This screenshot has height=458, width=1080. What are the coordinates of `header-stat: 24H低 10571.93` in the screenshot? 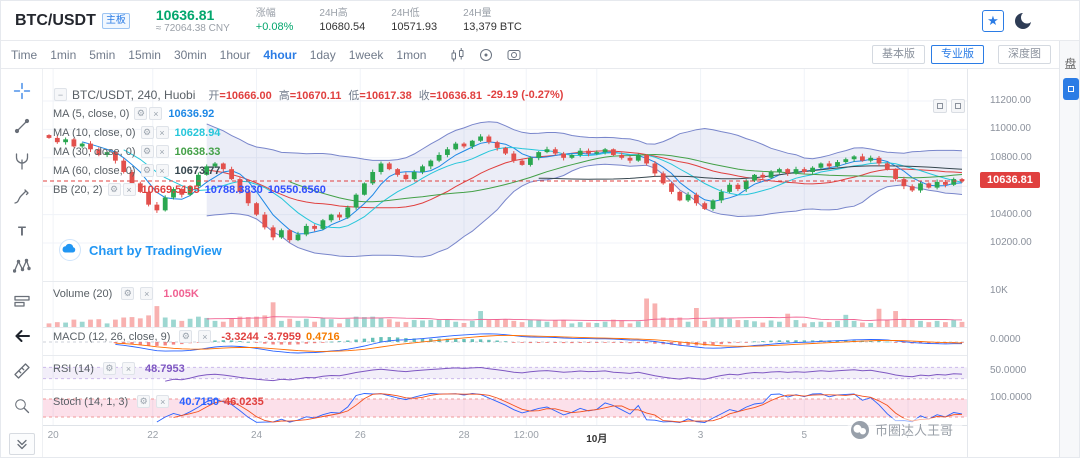 It's located at (414, 20).